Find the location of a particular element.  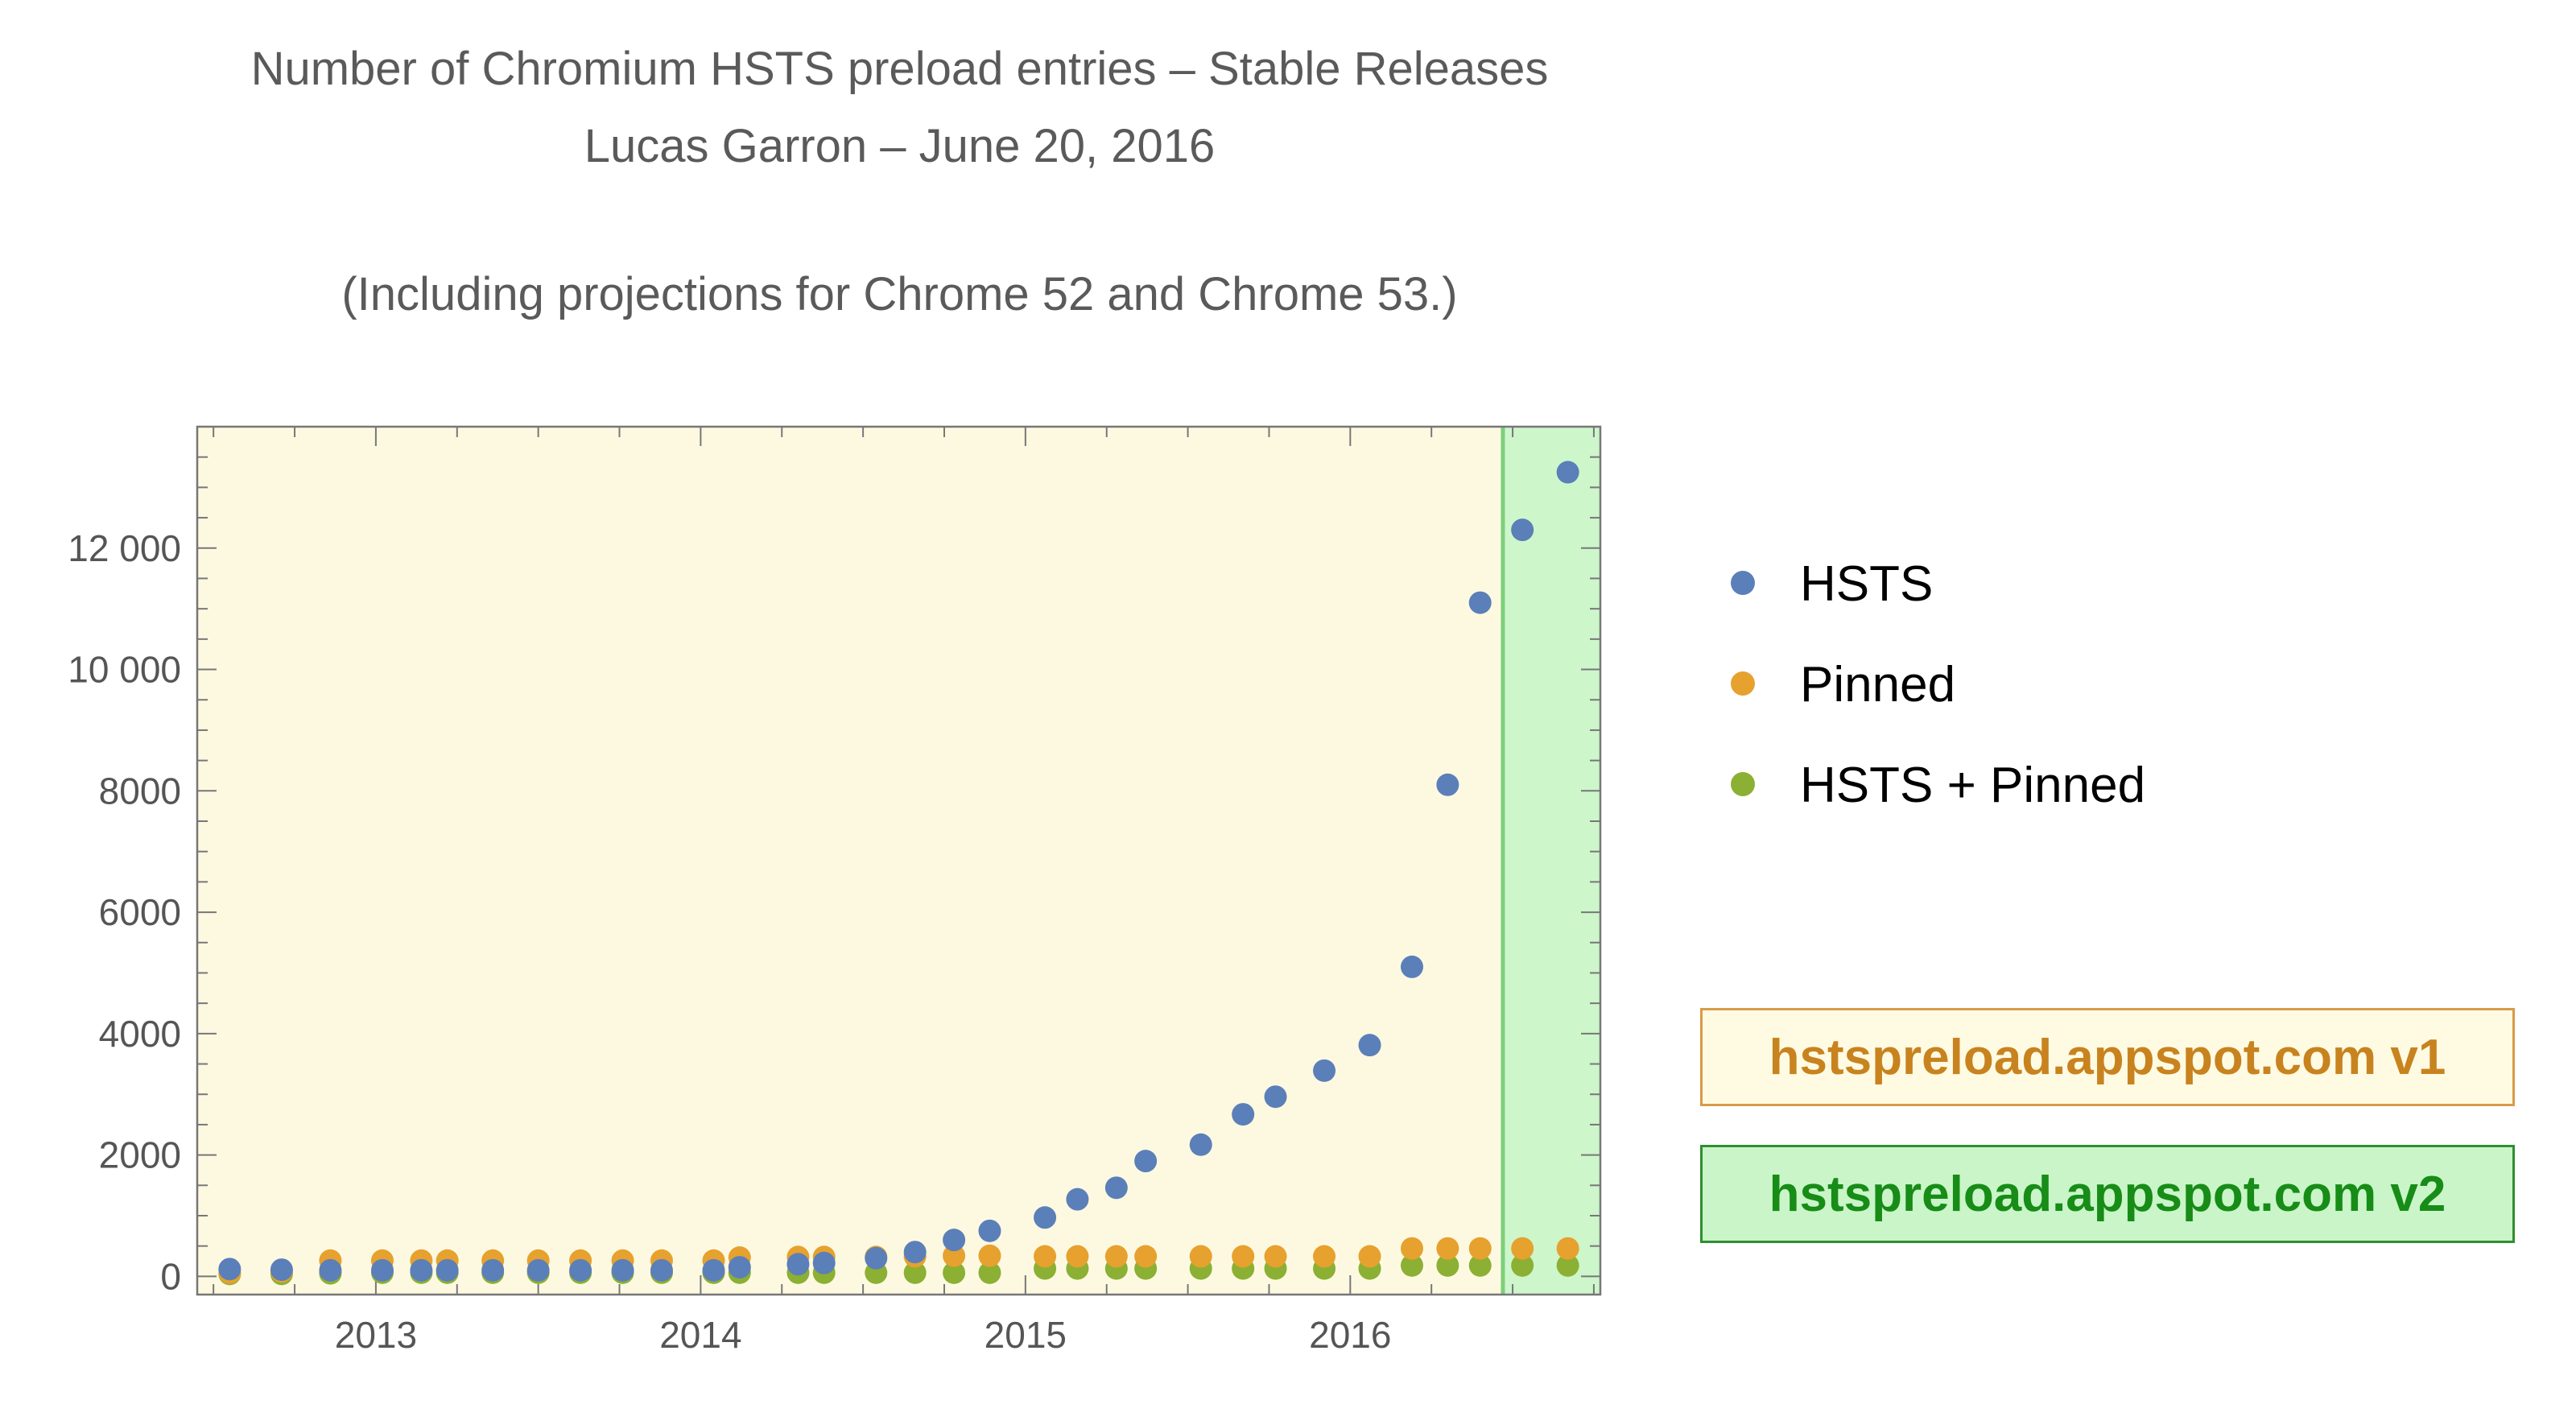

legend-marker-hsts-pinned is located at coordinates (1743, 783).